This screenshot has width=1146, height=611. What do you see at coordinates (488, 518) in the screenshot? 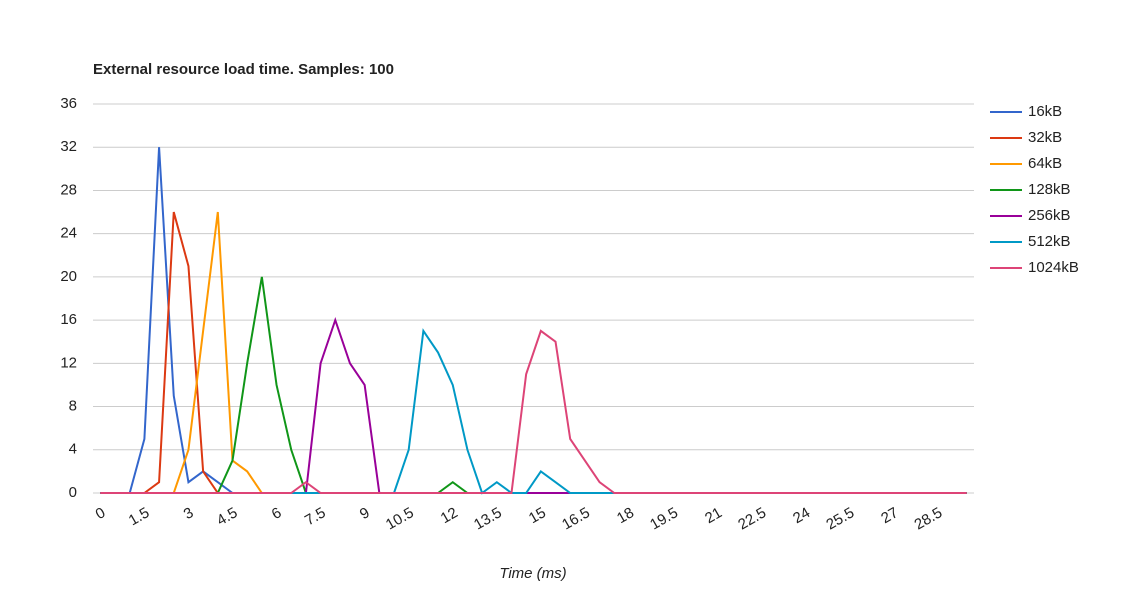
I see `x-tick-label: 13.5` at bounding box center [488, 518].